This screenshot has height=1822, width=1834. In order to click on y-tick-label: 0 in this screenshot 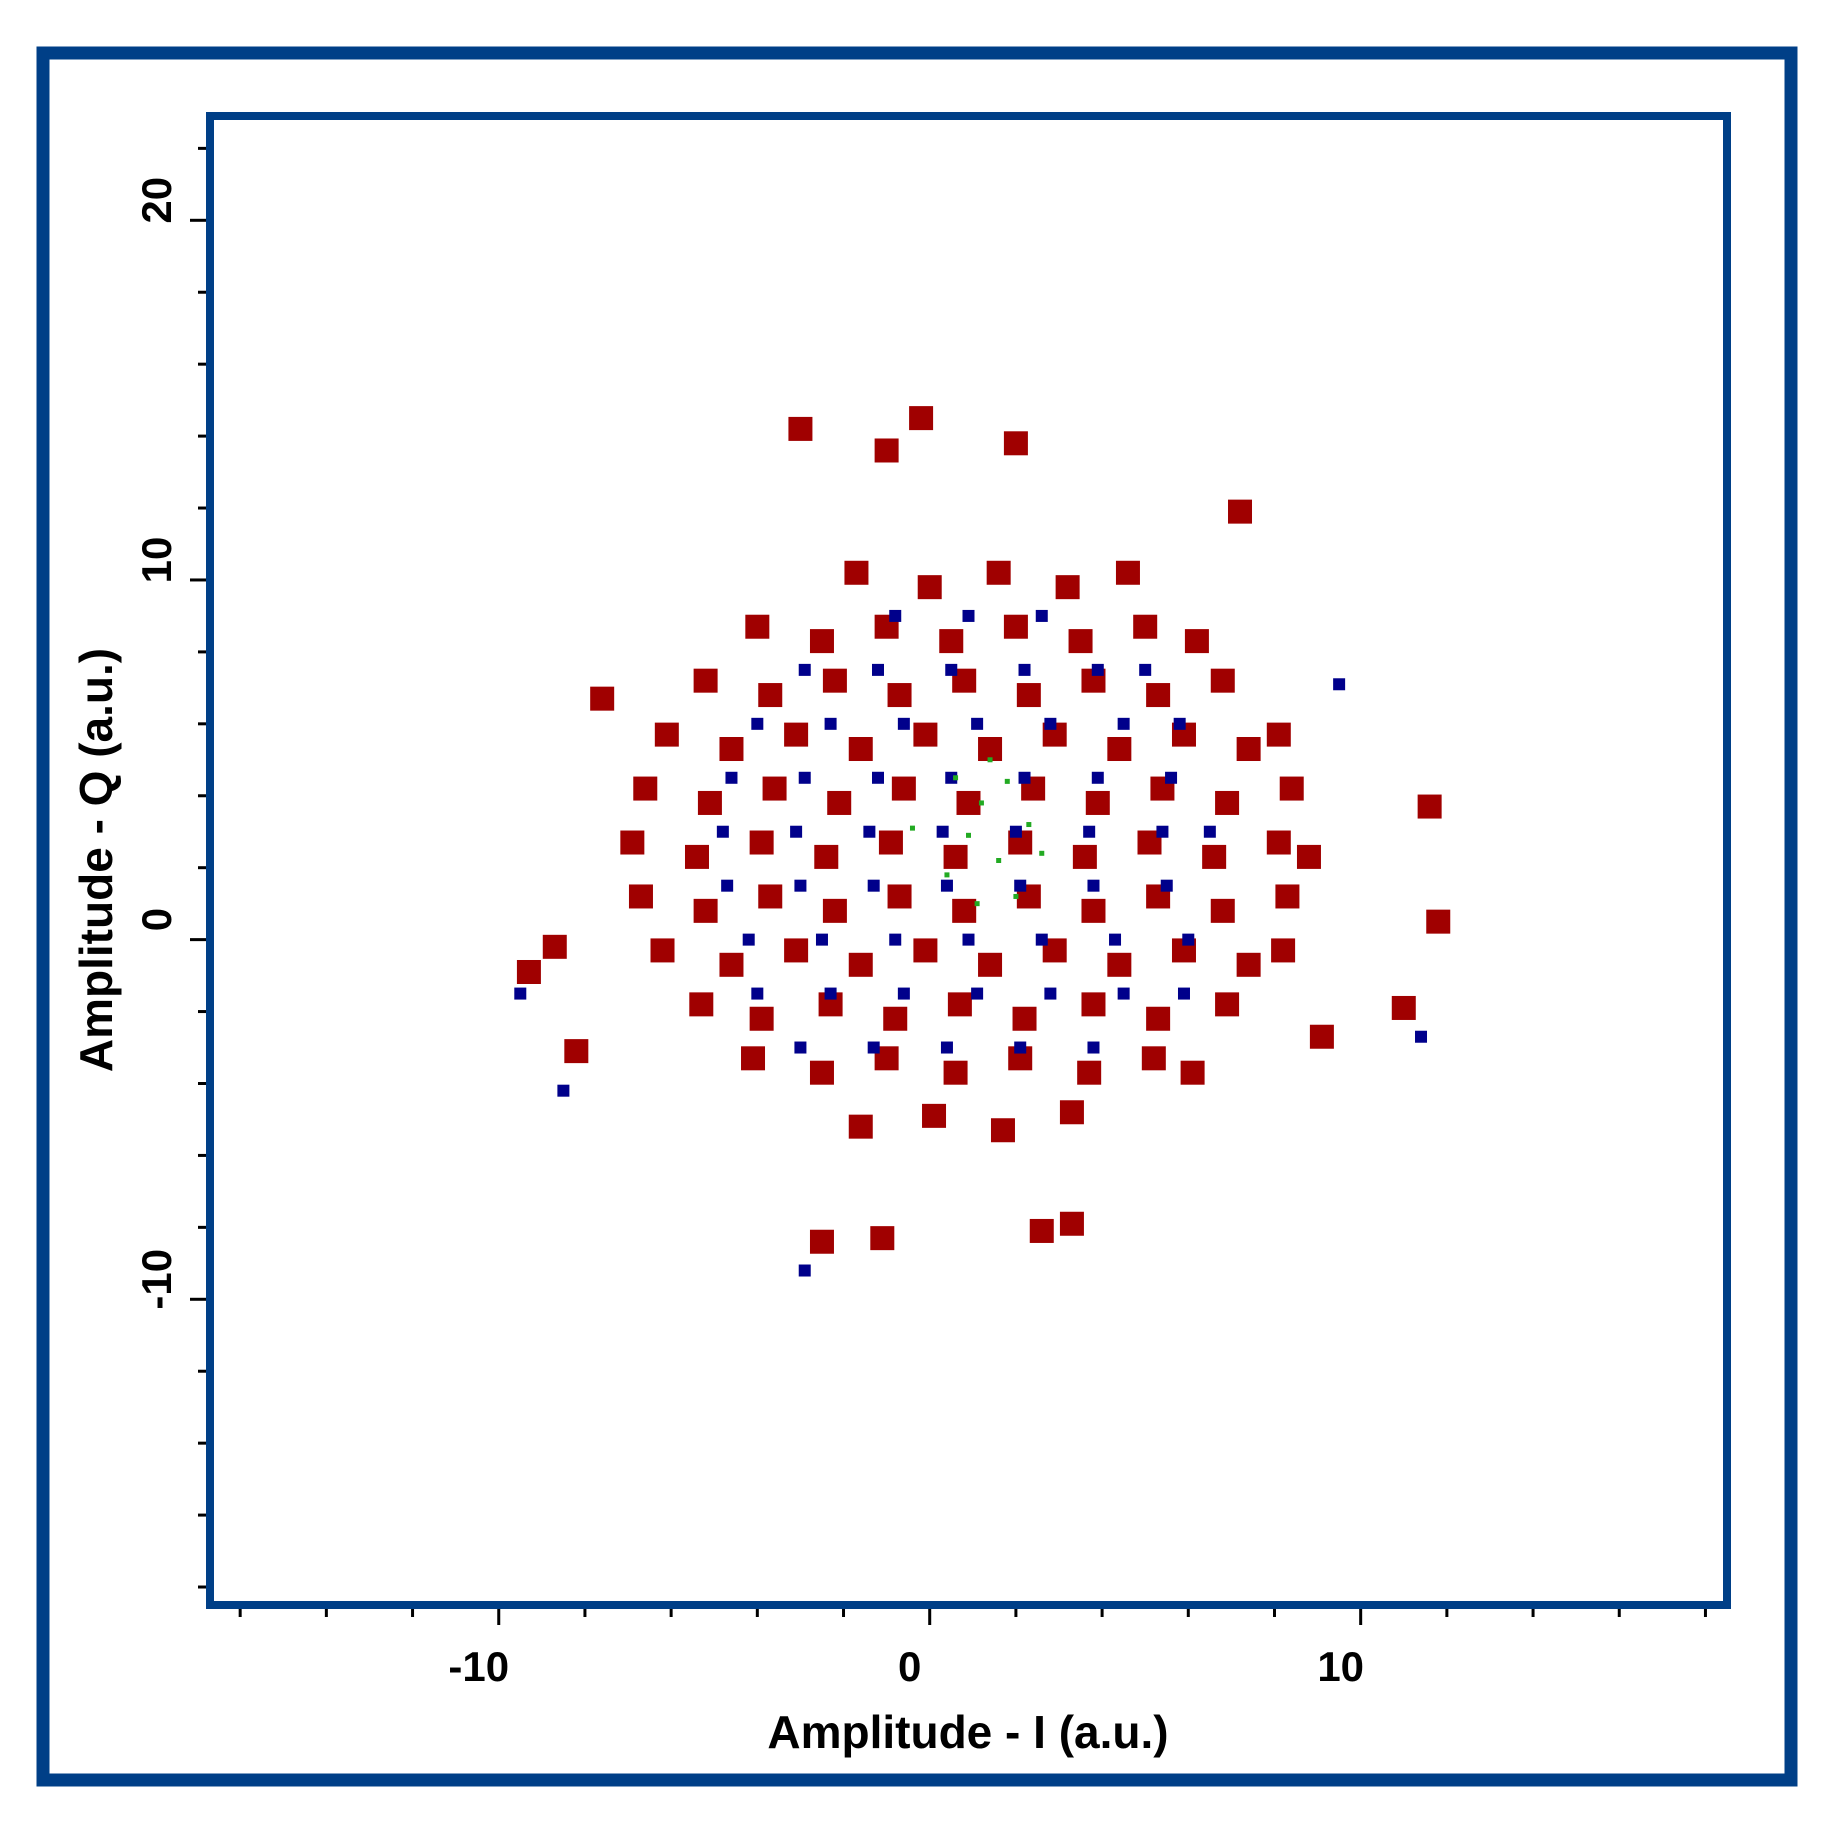, I will do `click(156, 919)`.